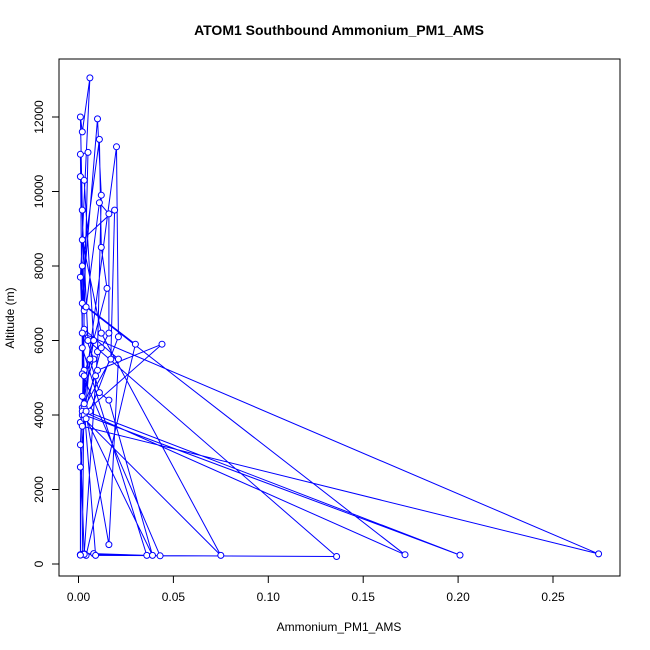  Describe the element at coordinates (39, 414) in the screenshot. I see `y-tick-label: 4000` at that location.